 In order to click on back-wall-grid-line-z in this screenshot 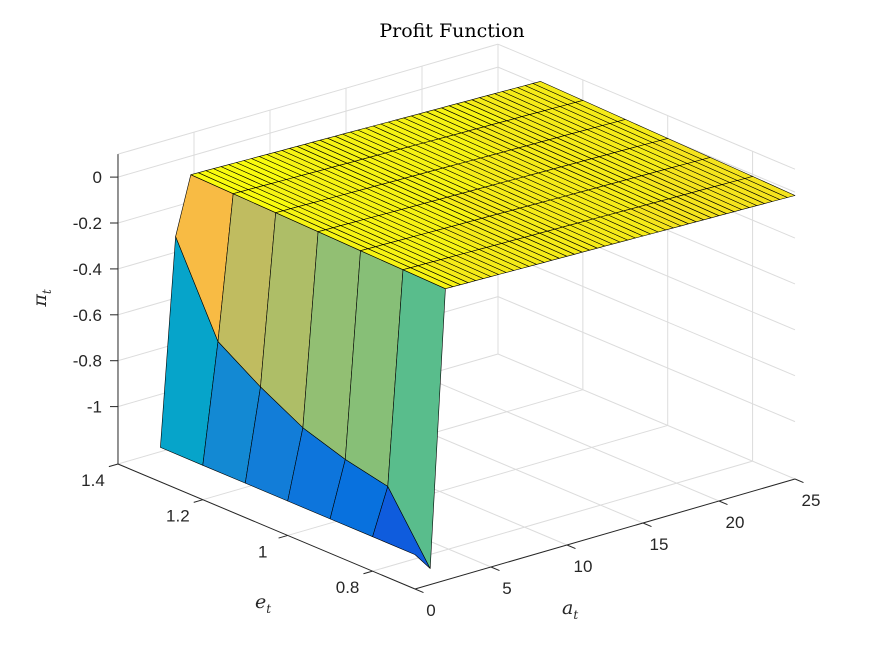, I will do `click(308, 122)`.